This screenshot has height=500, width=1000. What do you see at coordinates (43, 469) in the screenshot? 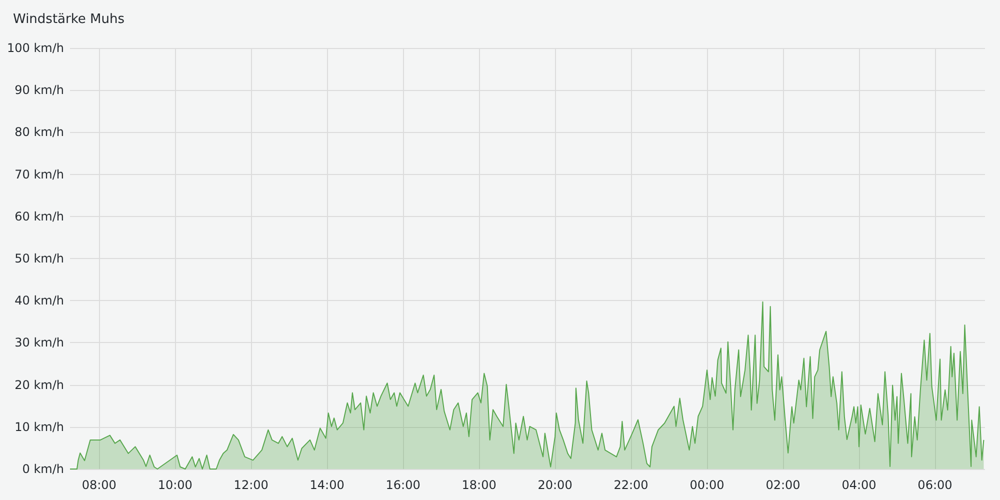
I see `y-tick-label: 0 km/h` at bounding box center [43, 469].